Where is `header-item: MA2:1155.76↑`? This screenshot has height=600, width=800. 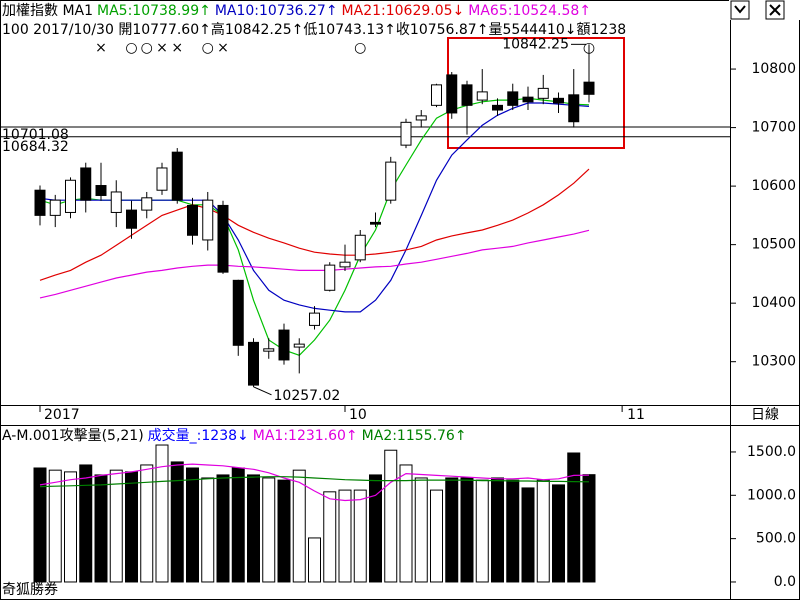
header-item: MA2:1155.76↑ is located at coordinates (414, 436).